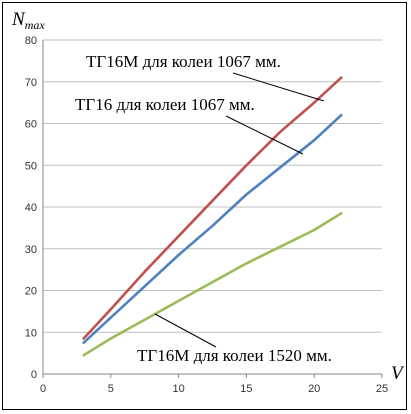 The image size is (411, 414). I want to click on x-axis-label: V, so click(398, 373).